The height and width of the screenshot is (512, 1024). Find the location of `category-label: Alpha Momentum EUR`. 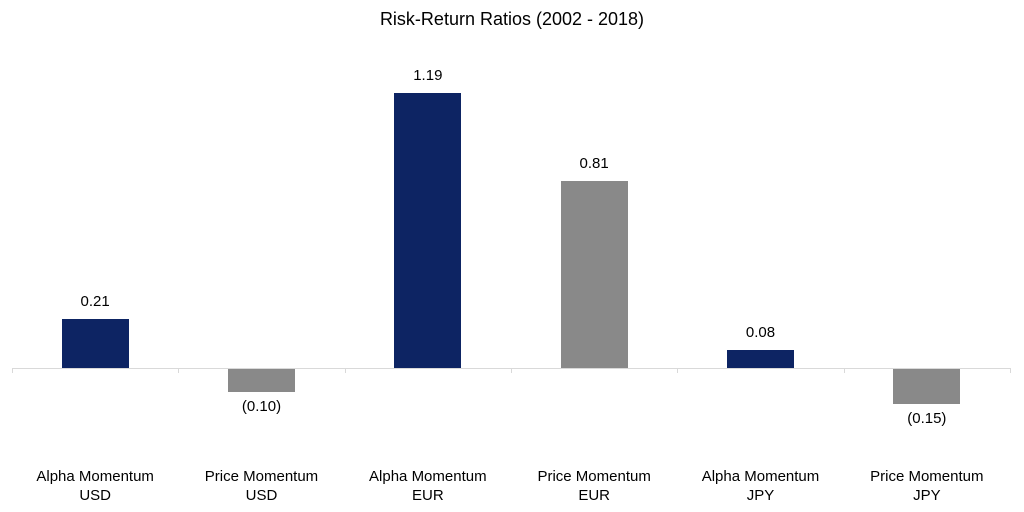

category-label: Alpha Momentum EUR is located at coordinates (428, 486).